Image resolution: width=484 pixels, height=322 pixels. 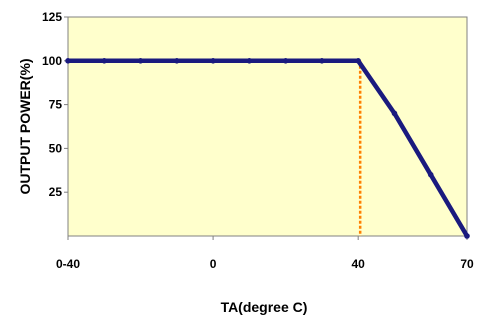 I want to click on y-tick-label: 25, so click(x=56, y=192).